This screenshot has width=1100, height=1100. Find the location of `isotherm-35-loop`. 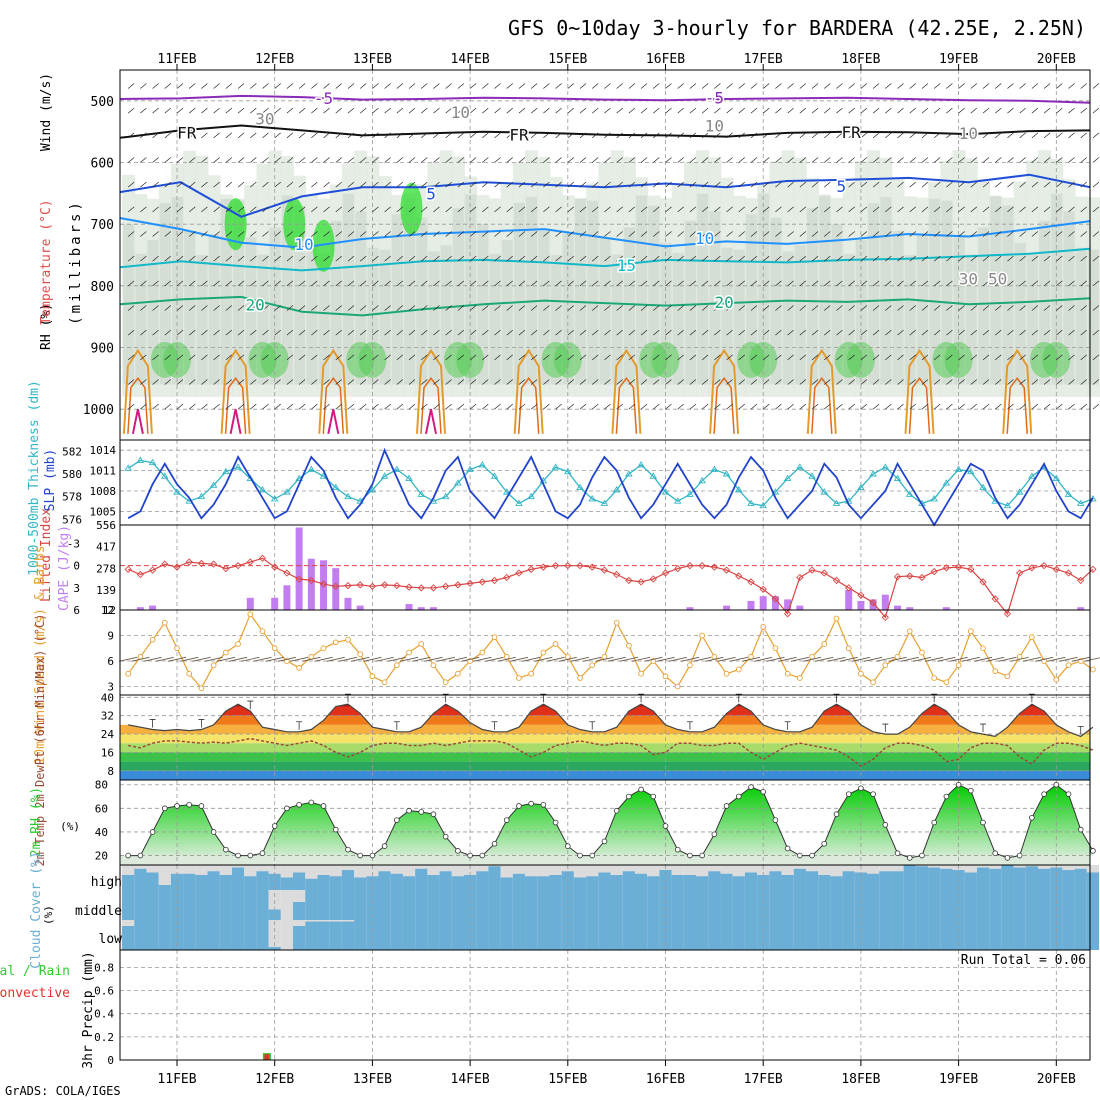

isotherm-35-loop is located at coordinates (235, 421).